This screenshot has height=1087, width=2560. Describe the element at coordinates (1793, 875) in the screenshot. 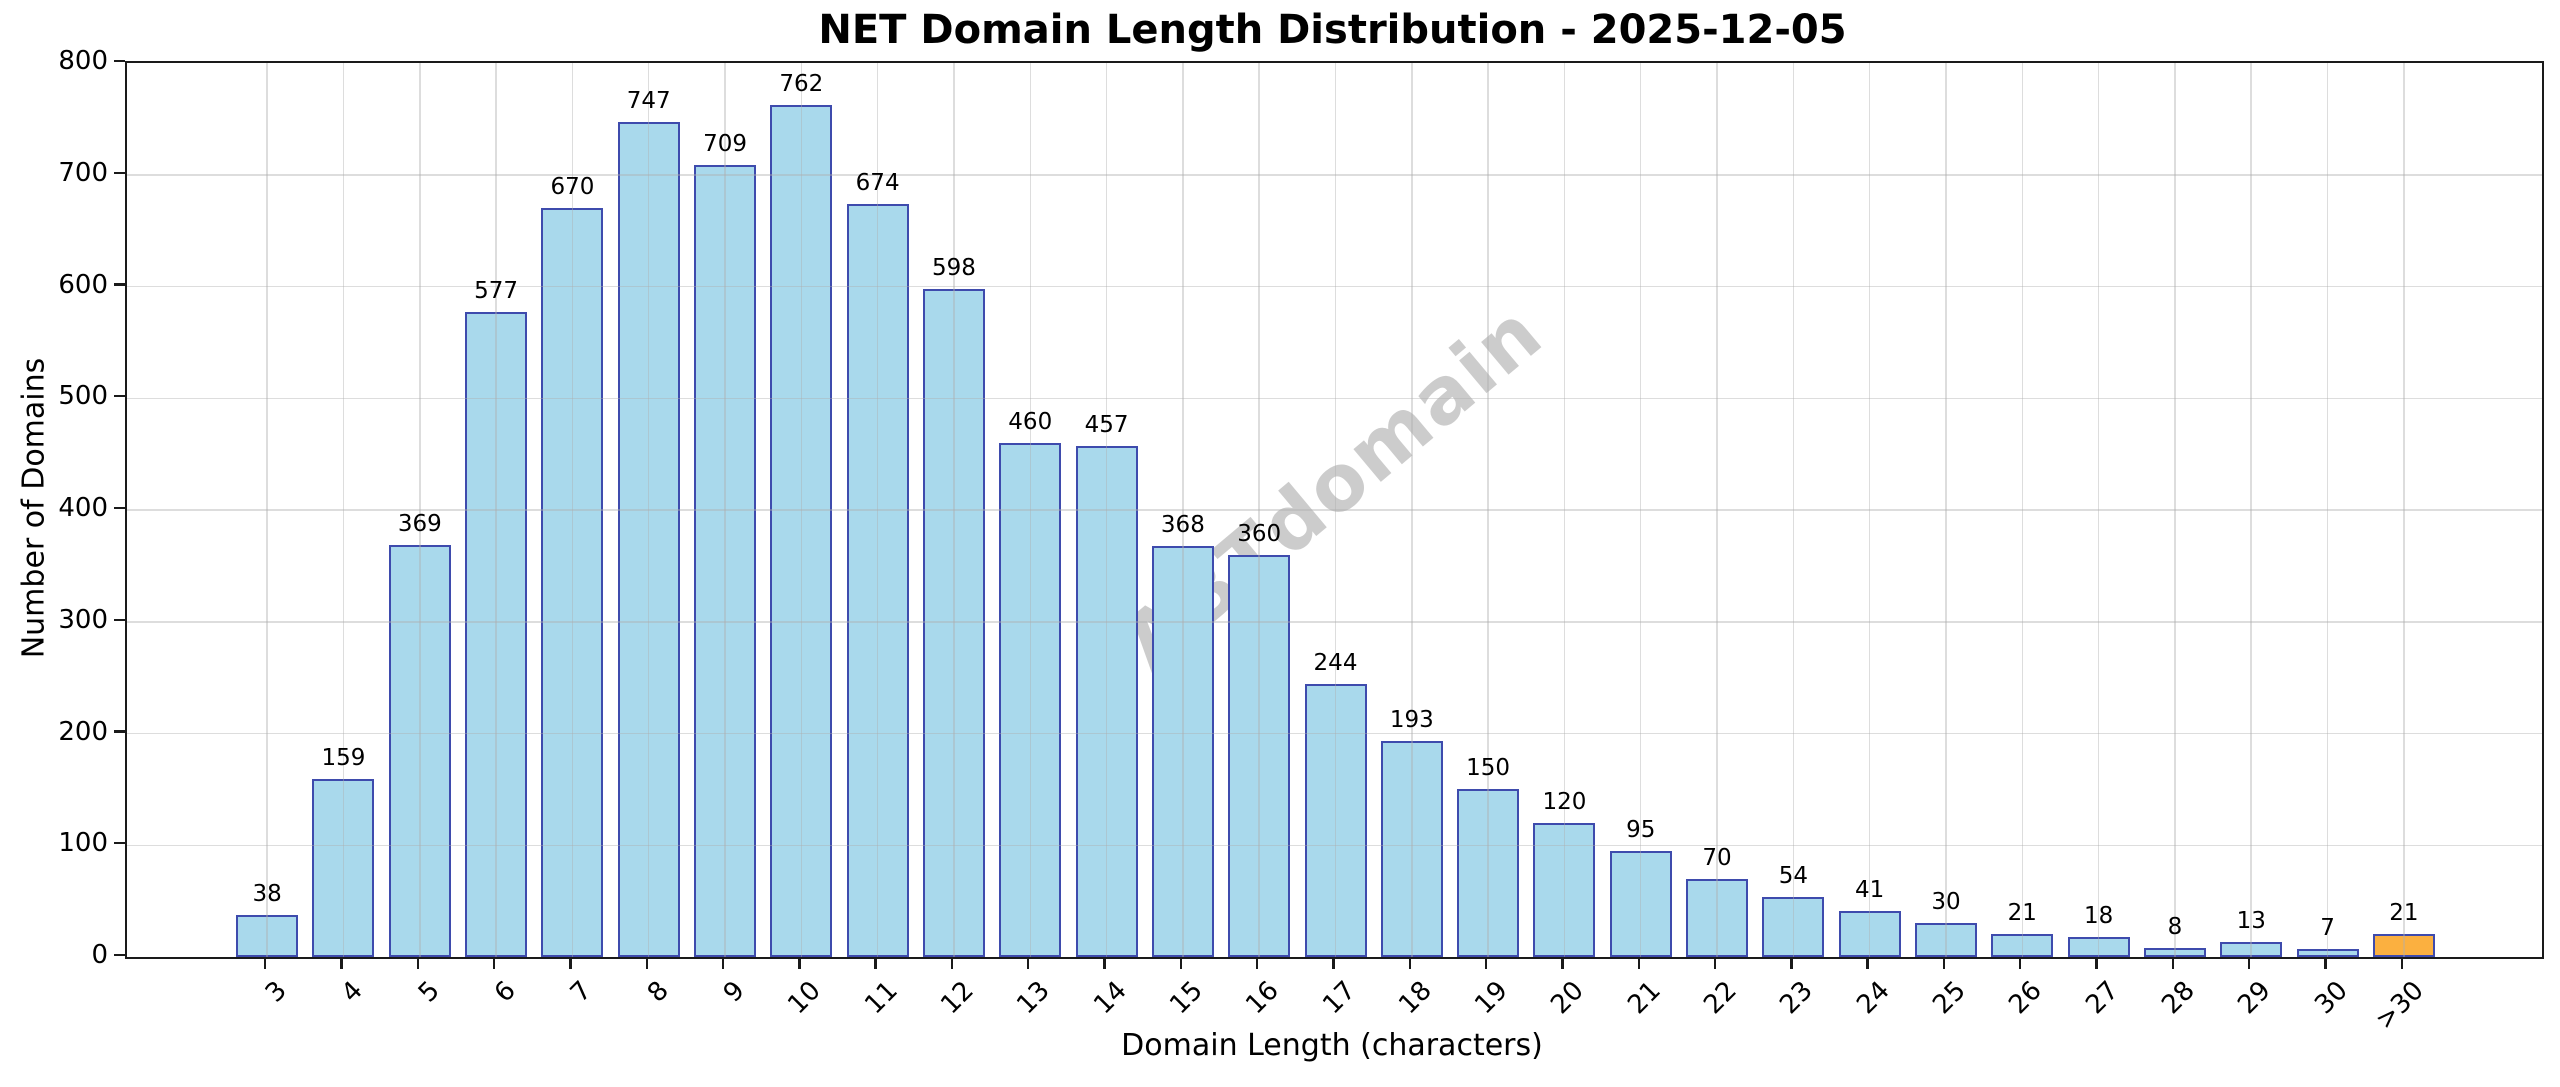

I see `bar-value-label: 54` at that location.